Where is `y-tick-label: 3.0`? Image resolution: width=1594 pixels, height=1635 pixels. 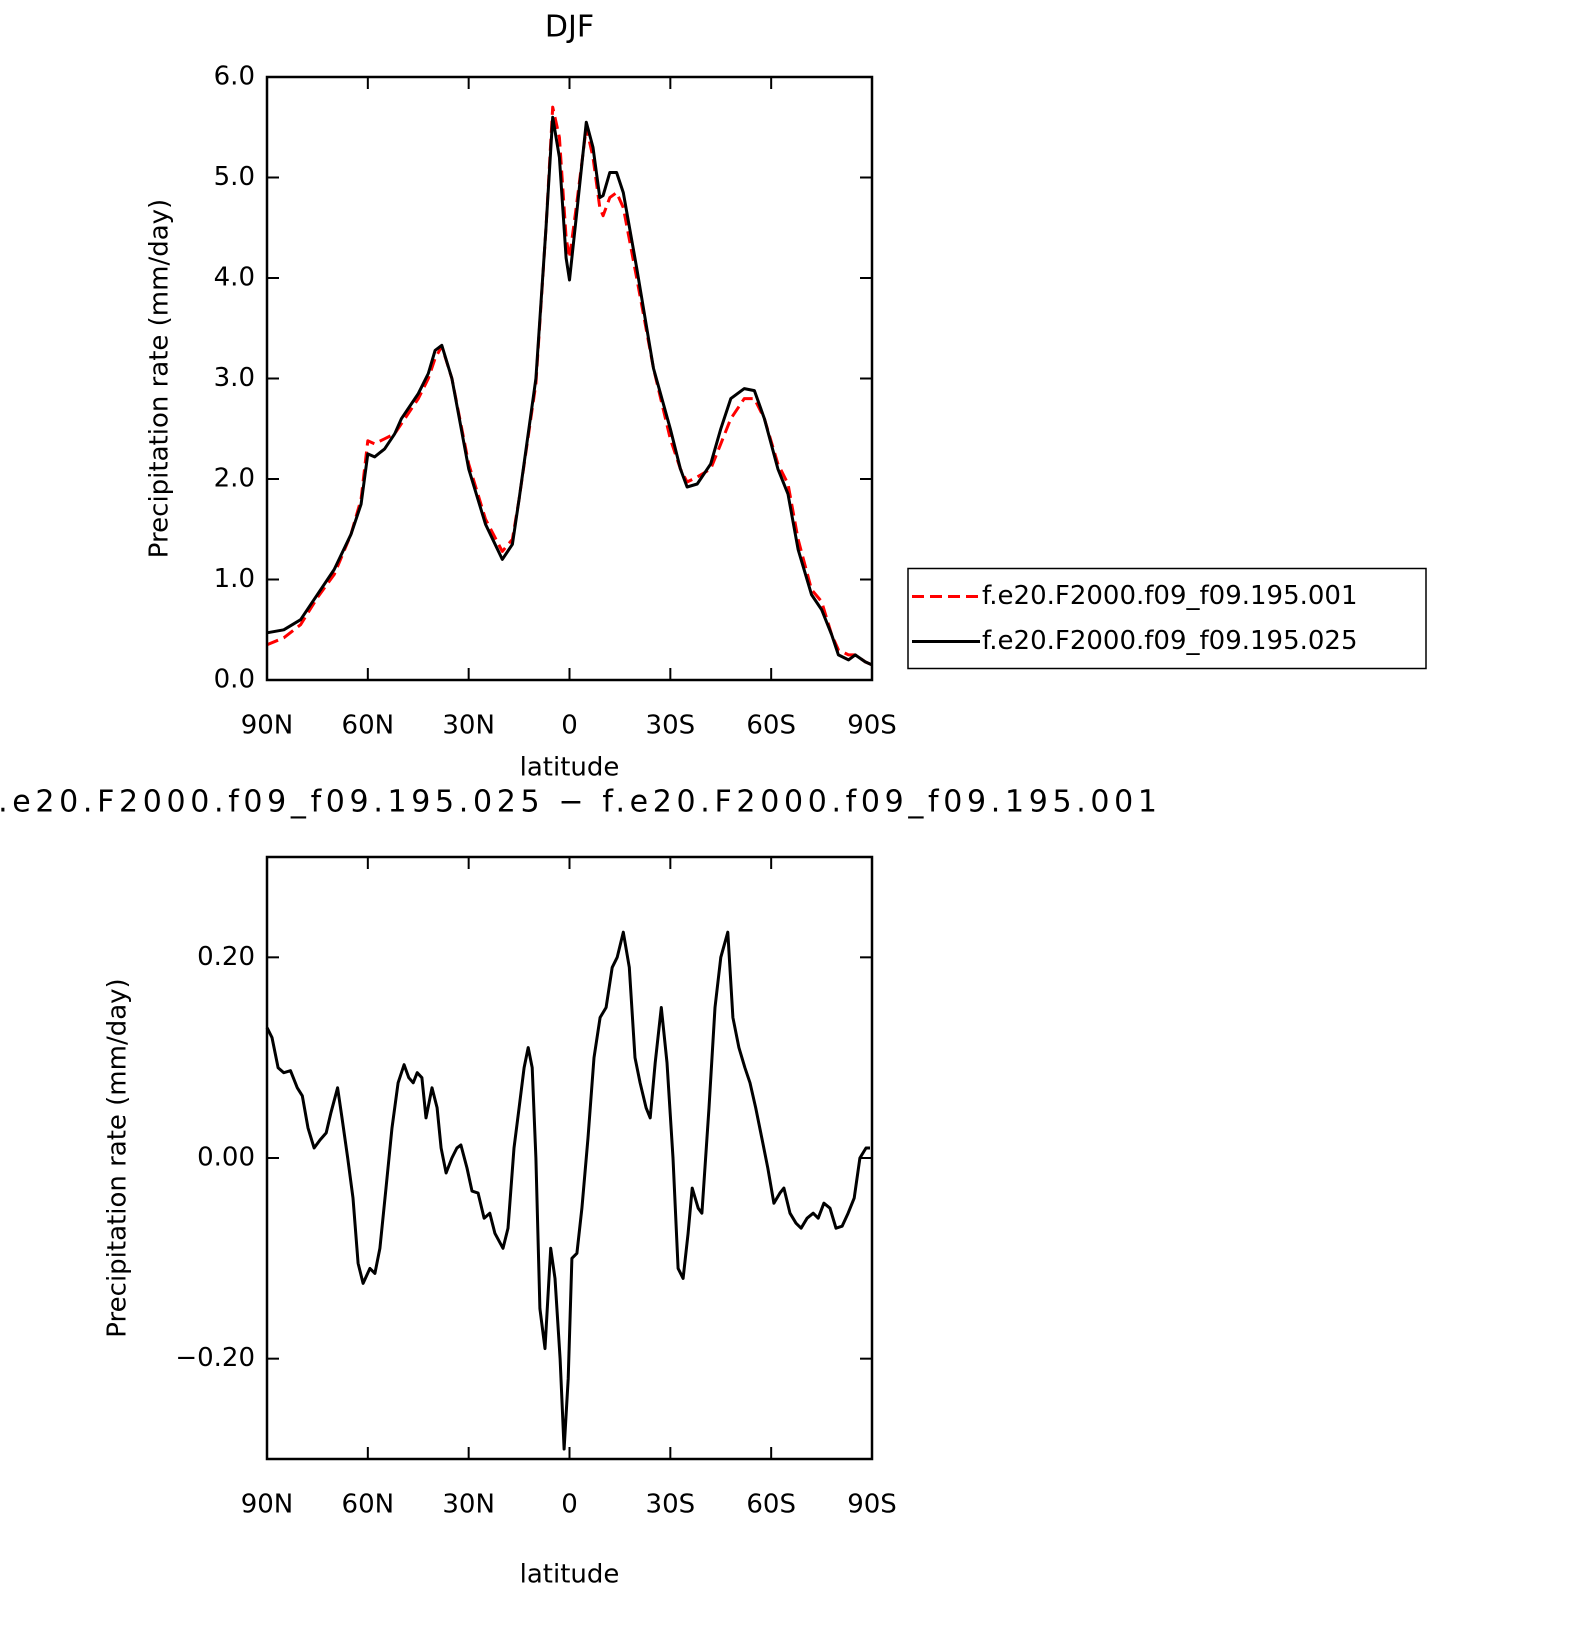
y-tick-label: 3.0 is located at coordinates (234, 378).